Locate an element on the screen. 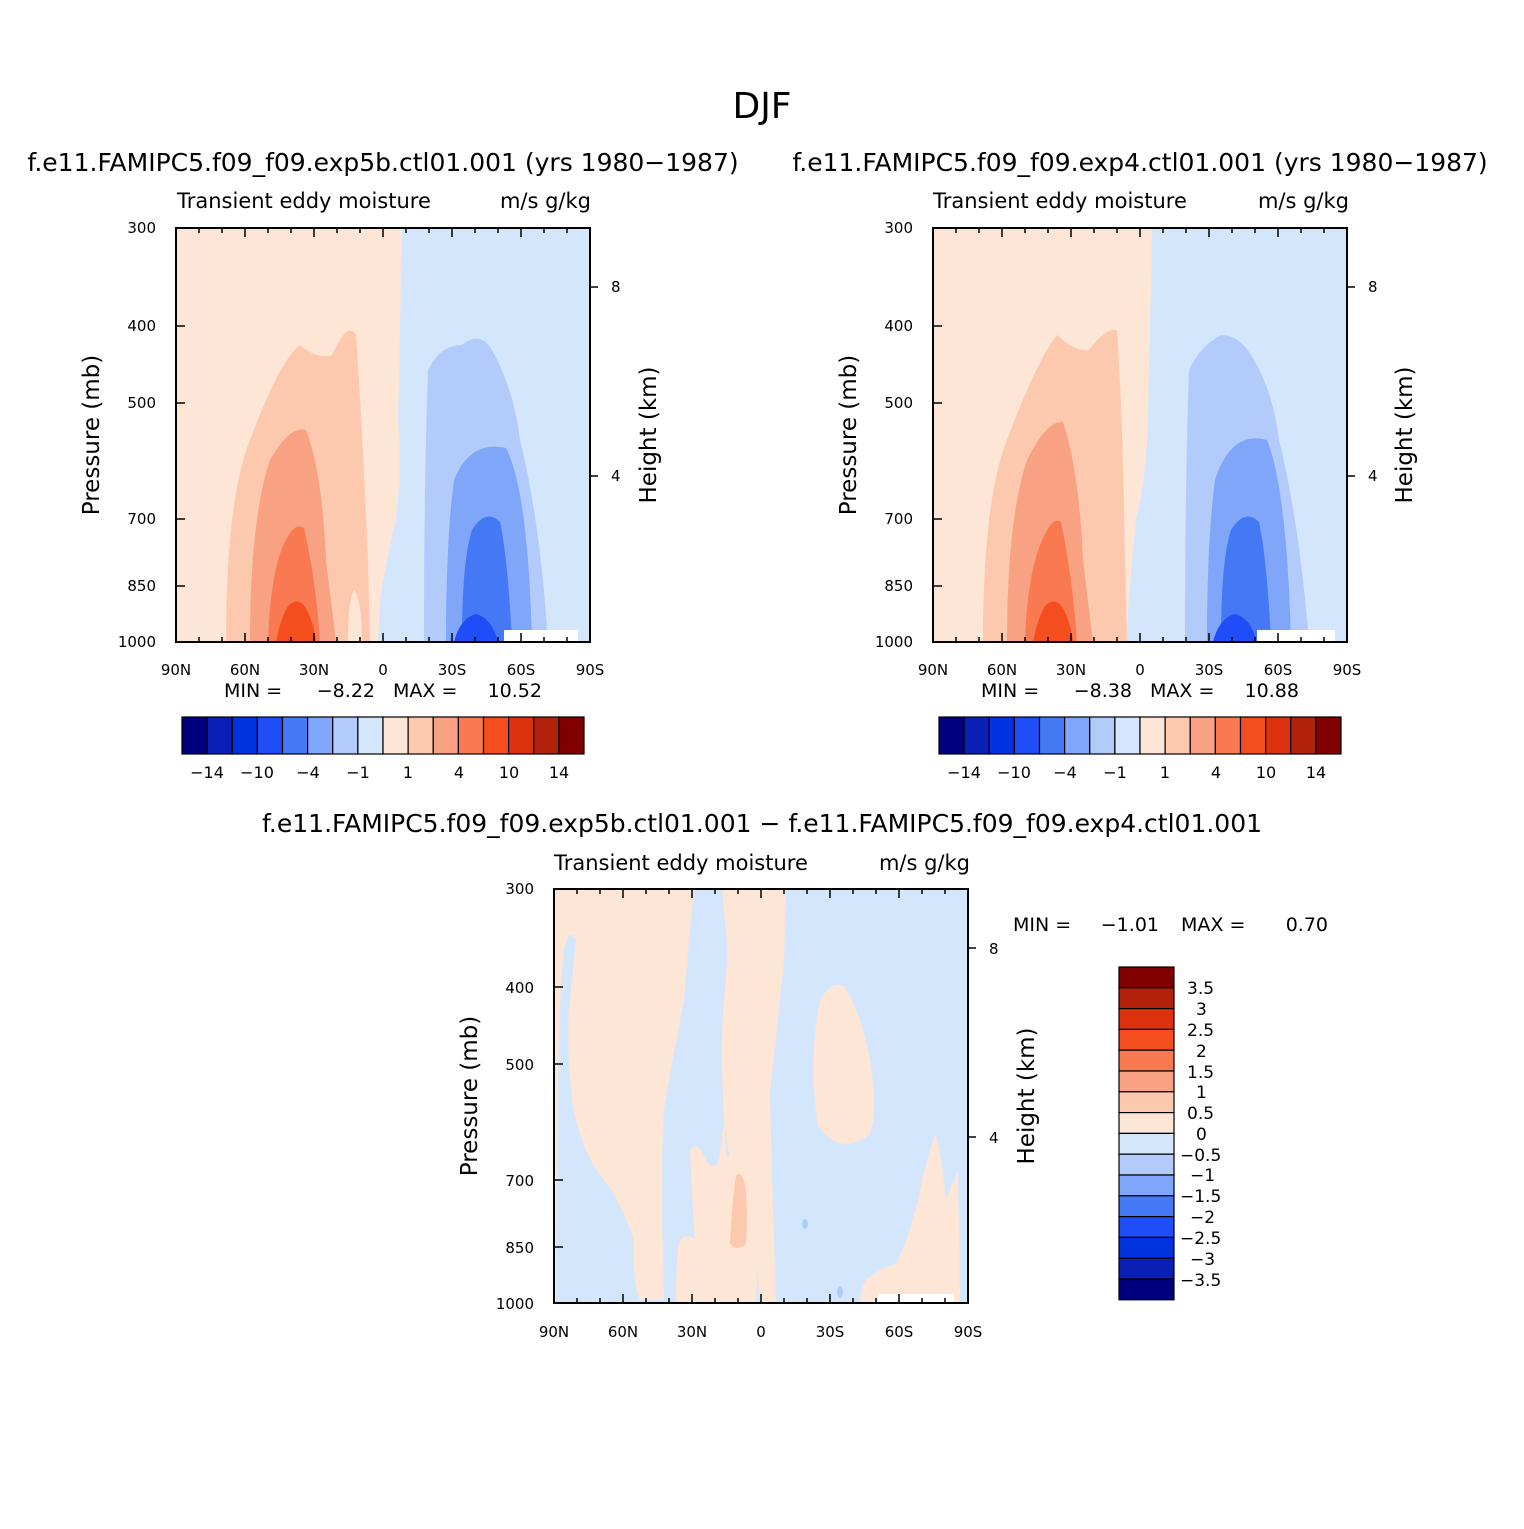  panel-3-min-value: −1.01 is located at coordinates (1130, 925).